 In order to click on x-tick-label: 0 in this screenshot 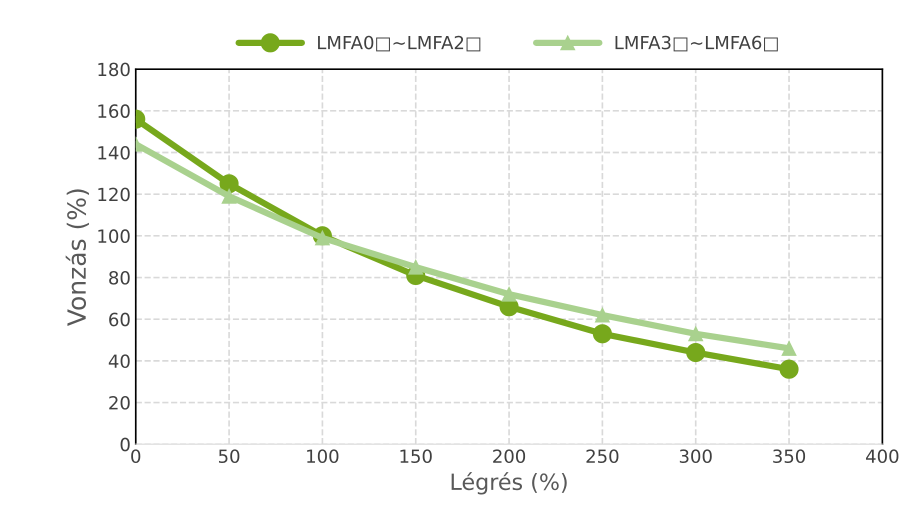, I will do `click(135, 456)`.